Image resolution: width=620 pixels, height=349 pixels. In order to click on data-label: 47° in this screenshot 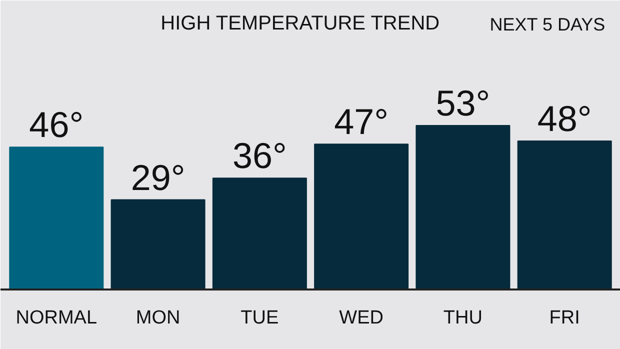, I will do `click(361, 121)`.